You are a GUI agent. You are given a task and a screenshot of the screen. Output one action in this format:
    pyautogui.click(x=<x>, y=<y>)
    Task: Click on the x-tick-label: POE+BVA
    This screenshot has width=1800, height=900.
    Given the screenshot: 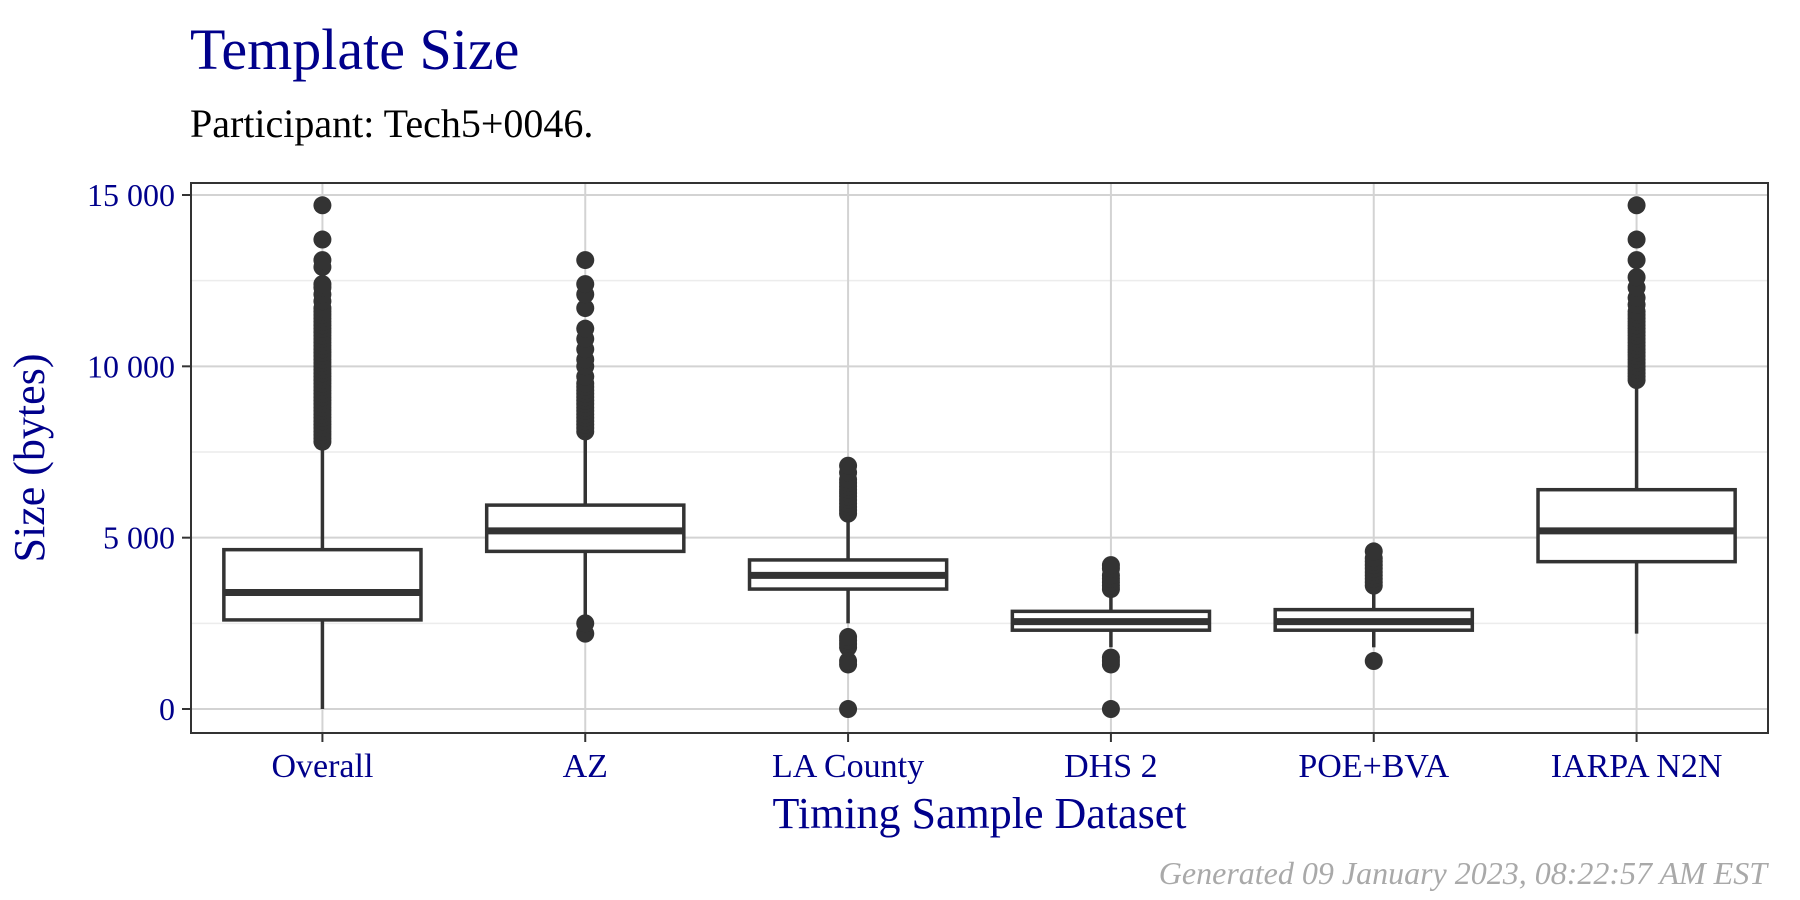 What is the action you would take?
    pyautogui.click(x=1373, y=766)
    